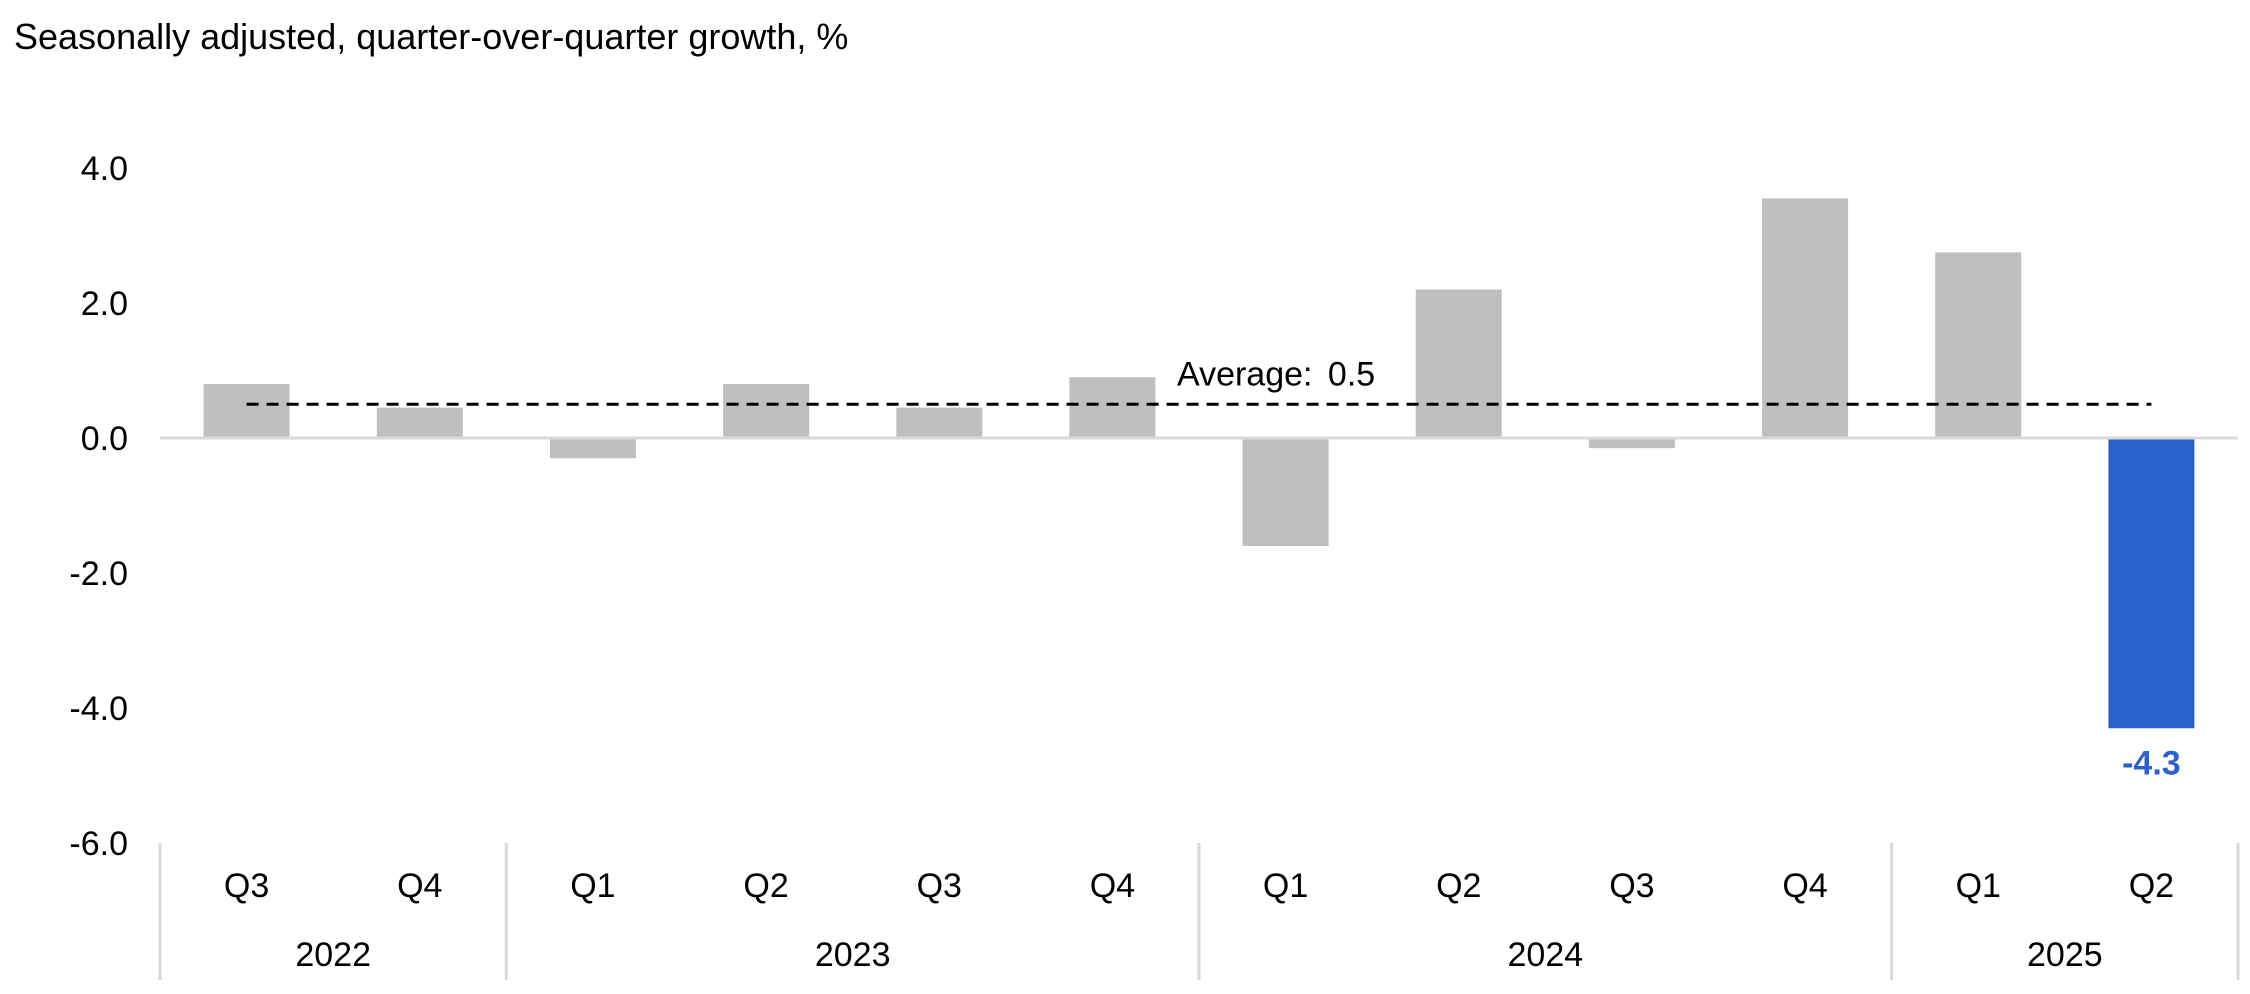 Image resolution: width=2250 pixels, height=994 pixels. Describe the element at coordinates (1199, 911) in the screenshot. I see `x-axis: Q3 Q4 Q1 Q2 Q3 Q4 Q1 Q2 Q3 Q4 Q1 Q2 2022 2023 2024 2025` at that location.